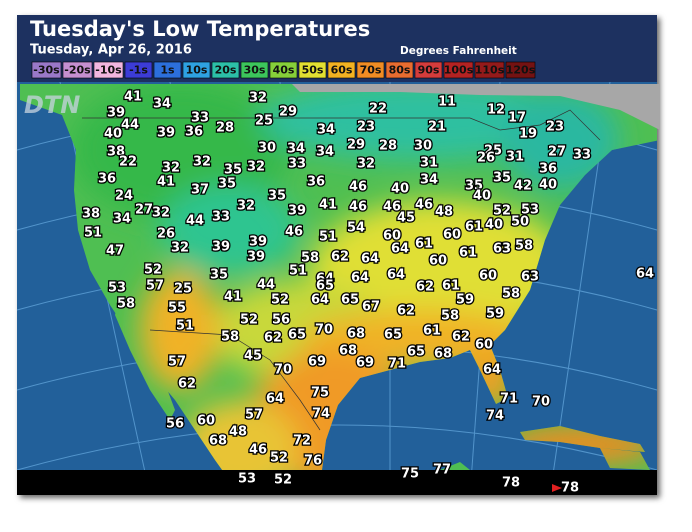 The width and height of the screenshot is (692, 532). I want to click on temperature: 28, so click(225, 128).